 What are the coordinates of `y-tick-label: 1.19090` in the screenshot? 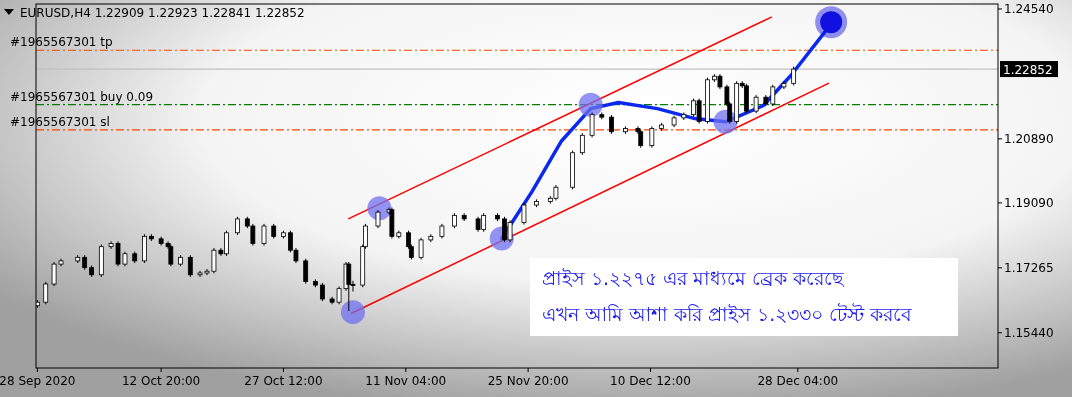 It's located at (1029, 203).